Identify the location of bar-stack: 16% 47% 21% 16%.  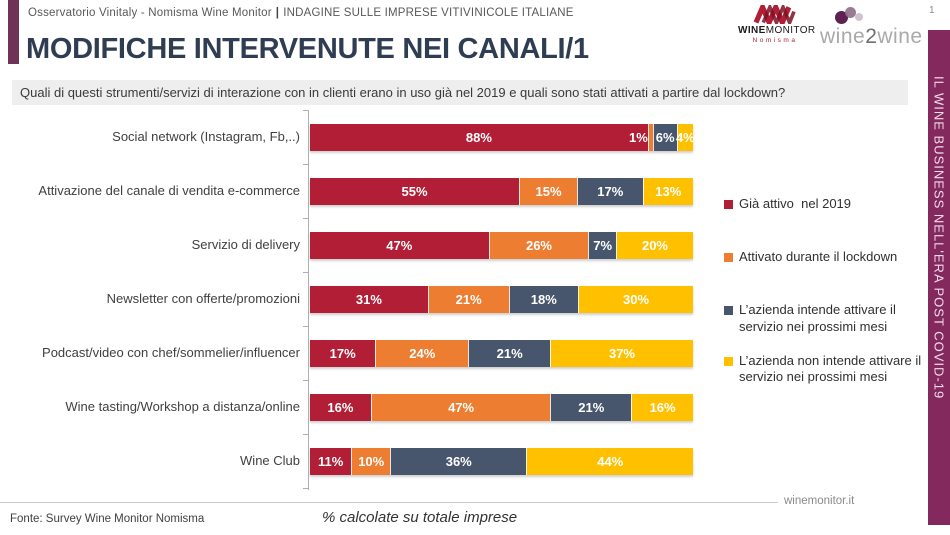
(501, 407).